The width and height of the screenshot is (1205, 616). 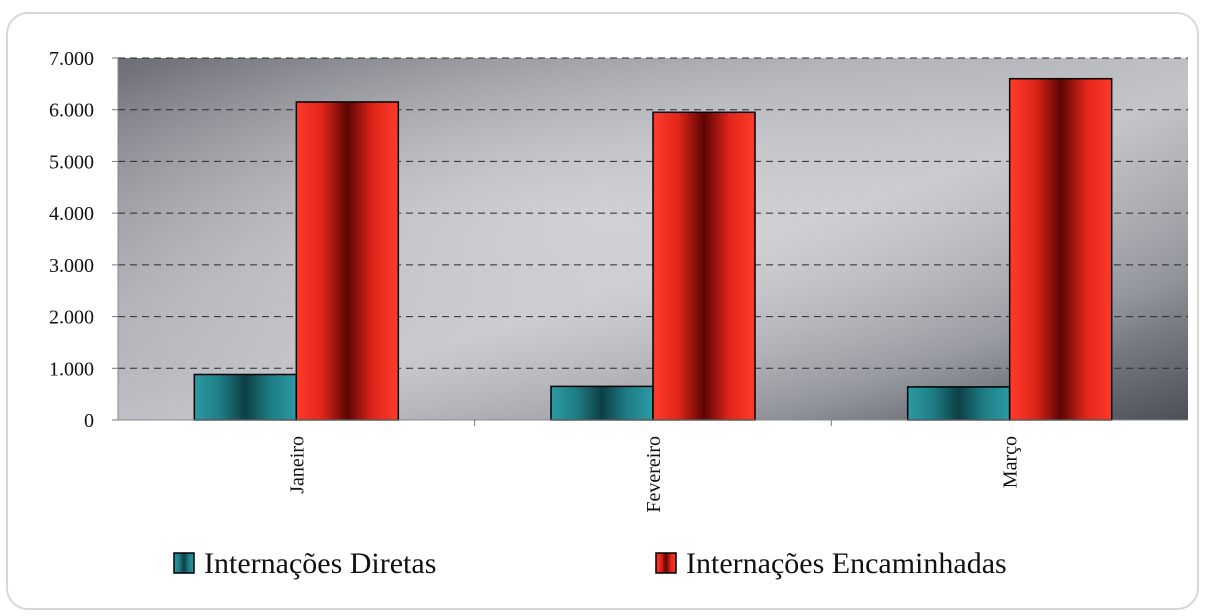 What do you see at coordinates (320, 563) in the screenshot?
I see `legend-label-direct: Internações Diretas` at bounding box center [320, 563].